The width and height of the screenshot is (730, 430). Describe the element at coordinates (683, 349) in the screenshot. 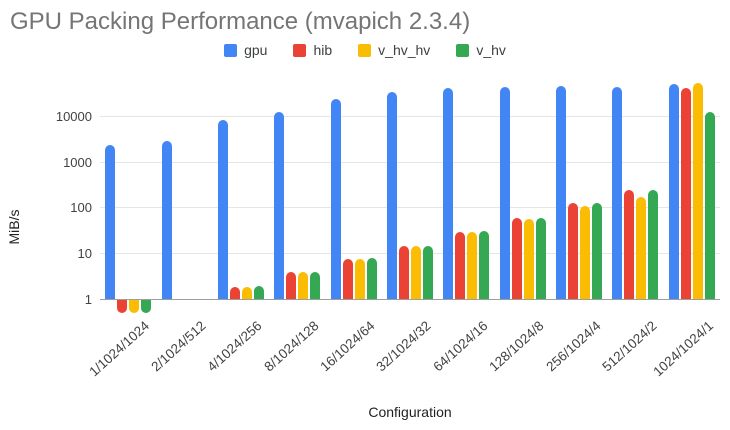

I see `x-tick-label: 1024/1024/1` at that location.